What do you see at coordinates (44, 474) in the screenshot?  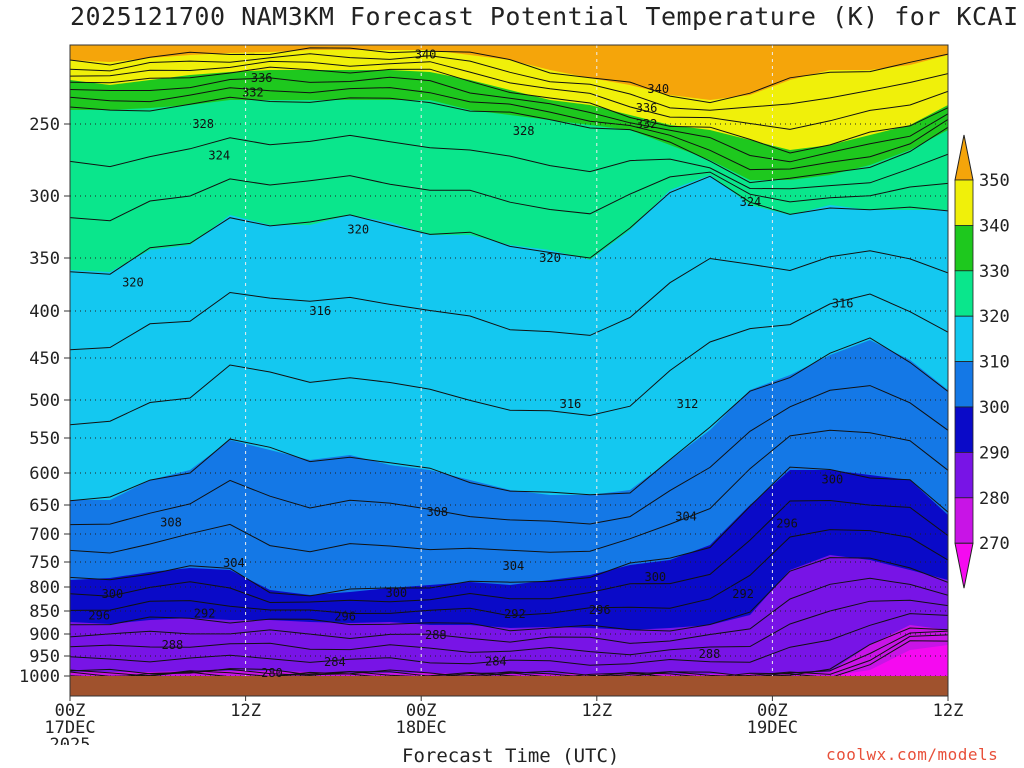 I see `y-tick-label: 600` at bounding box center [44, 474].